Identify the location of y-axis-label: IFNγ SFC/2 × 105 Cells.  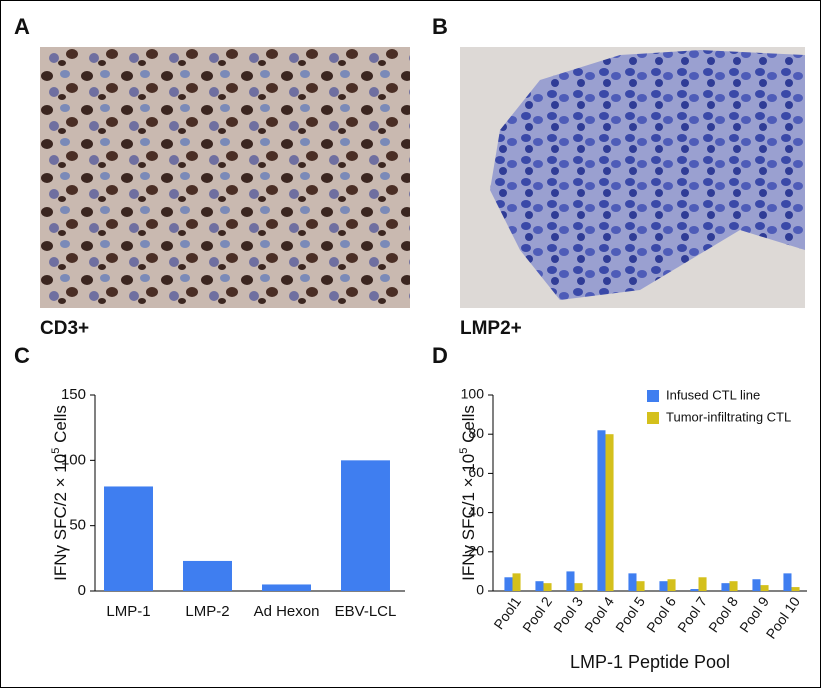
(60, 493).